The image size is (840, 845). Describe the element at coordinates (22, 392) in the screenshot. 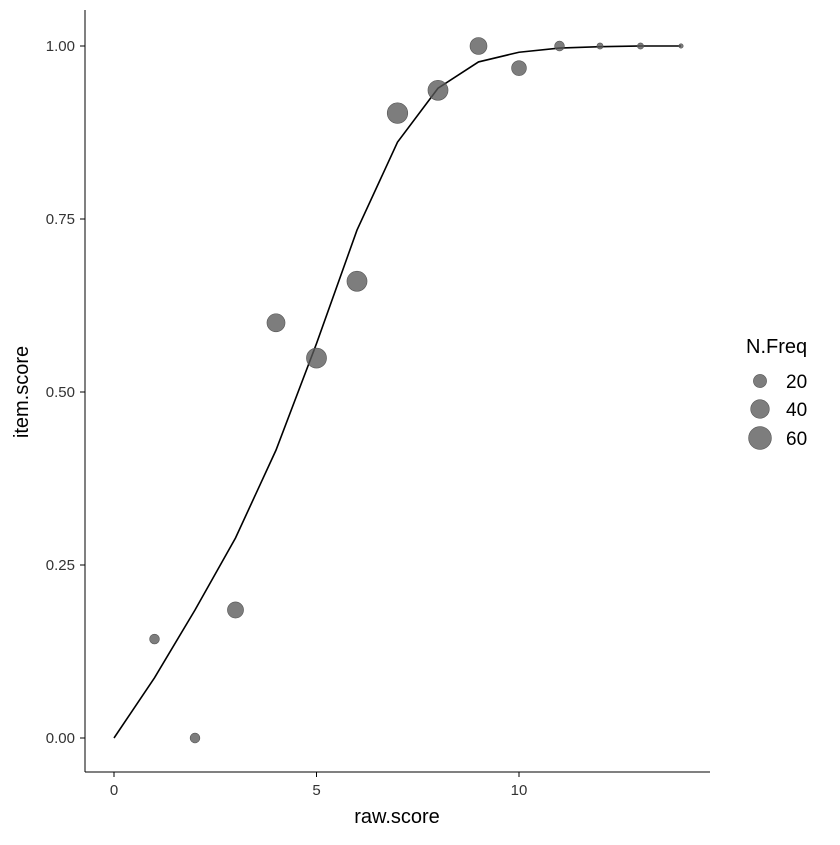

I see `y-axis-title: item.score` at that location.